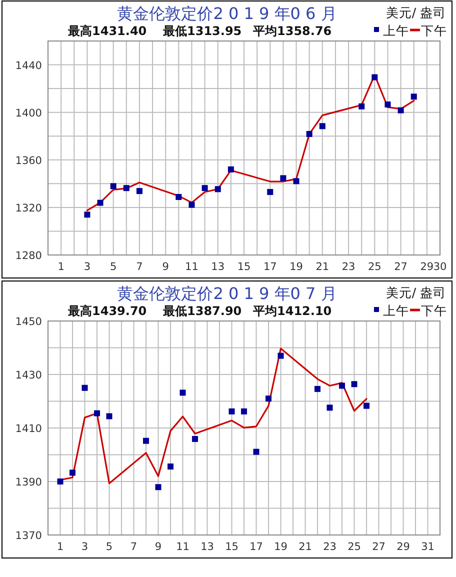 This screenshot has height=577, width=456. What do you see at coordinates (28, 429) in the screenshot?
I see `y-tick-label: 1410` at bounding box center [28, 429].